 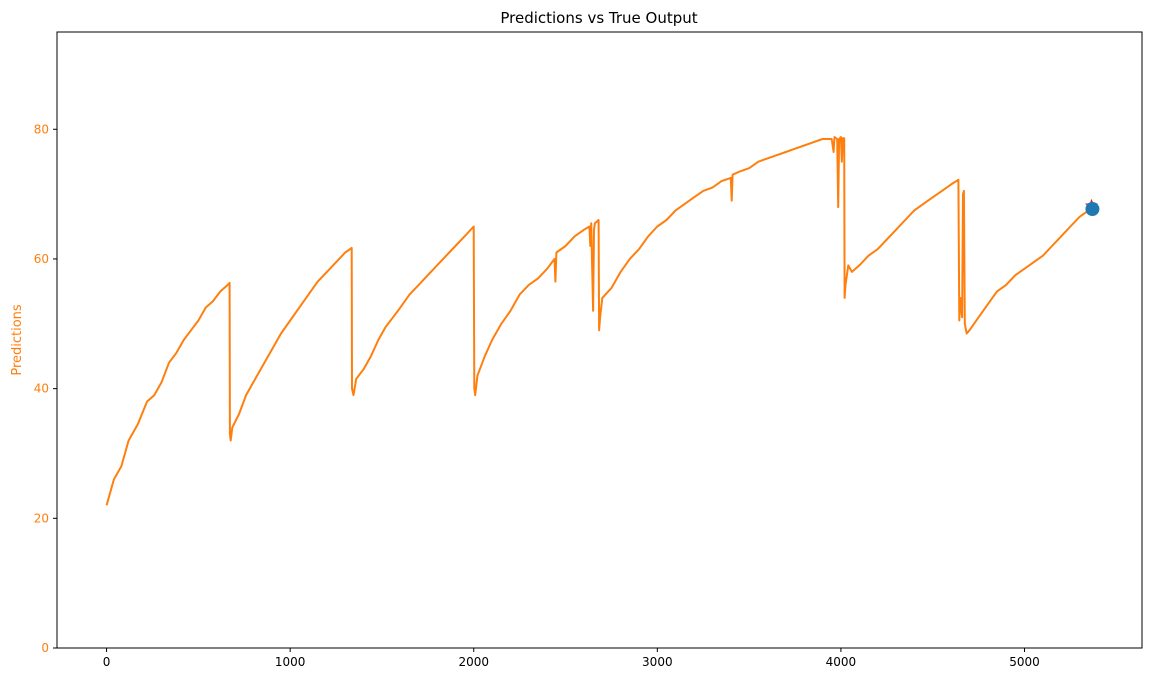 What do you see at coordinates (17, 340) in the screenshot?
I see `y-axis-label: Predictions` at bounding box center [17, 340].